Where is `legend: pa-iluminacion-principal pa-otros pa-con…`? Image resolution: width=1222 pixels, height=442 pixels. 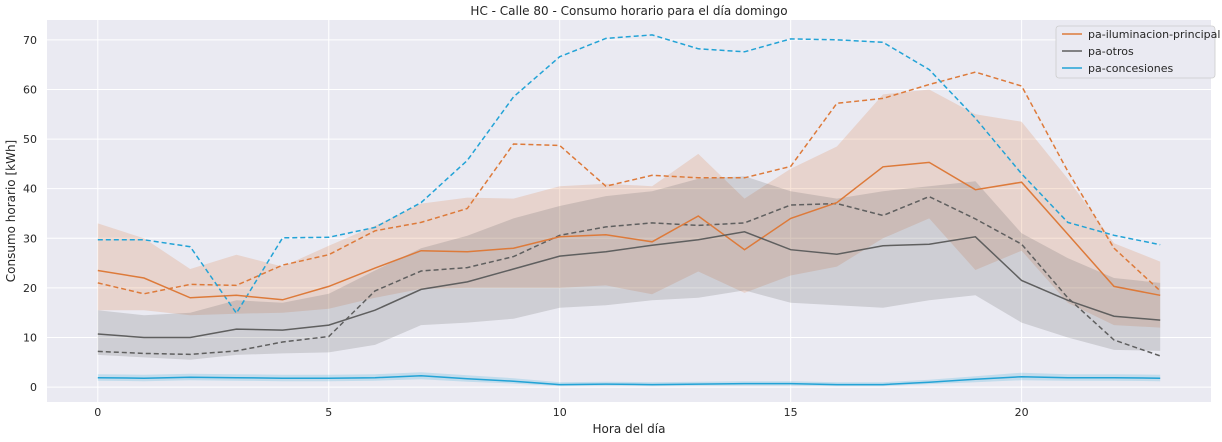
legend: pa-iluminacion-principal pa-otros pa-con… is located at coordinates (1137, 52).